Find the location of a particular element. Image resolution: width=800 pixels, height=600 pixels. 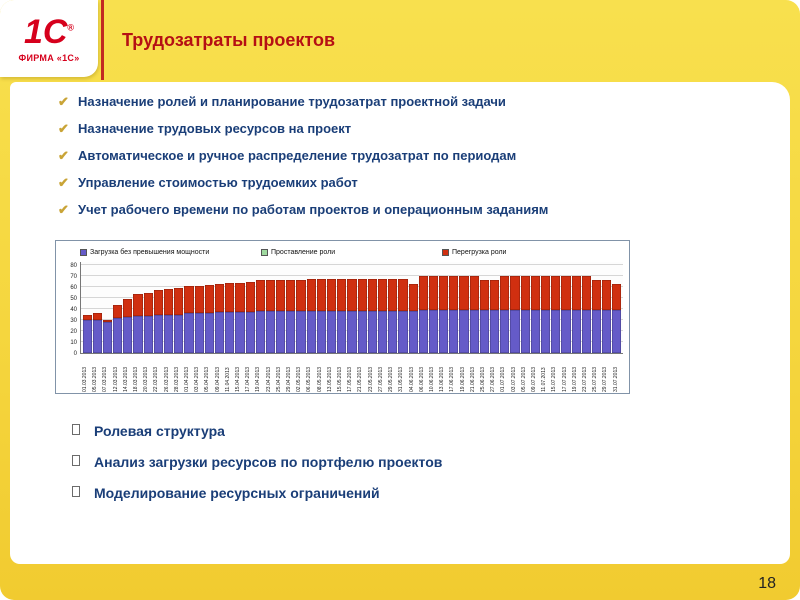

x-axis-label: 07.03.2013 is located at coordinates (105, 379).